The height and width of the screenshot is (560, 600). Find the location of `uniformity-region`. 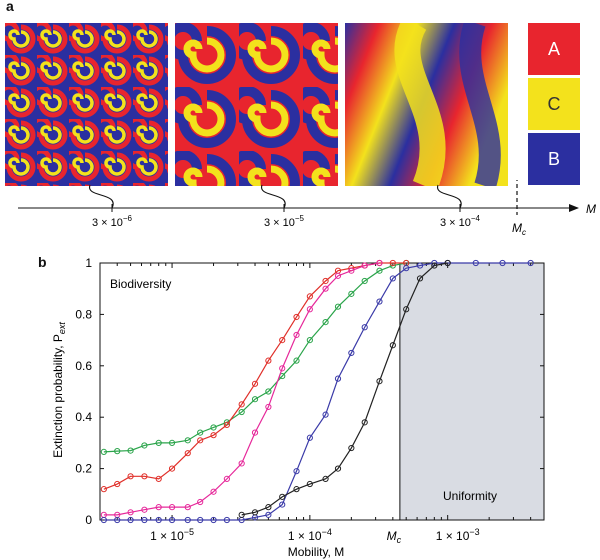

uniformity-region is located at coordinates (471, 391).